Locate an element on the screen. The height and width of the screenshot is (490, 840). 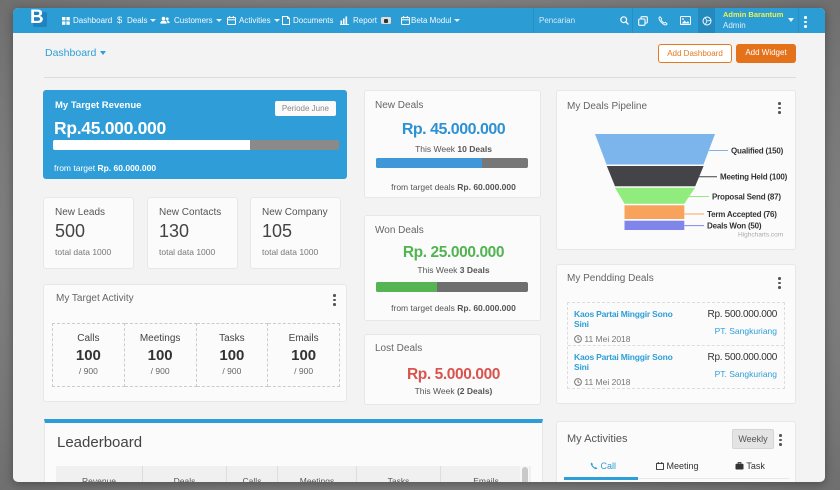
svg-text: Qualified (150) is located at coordinates (757, 151).